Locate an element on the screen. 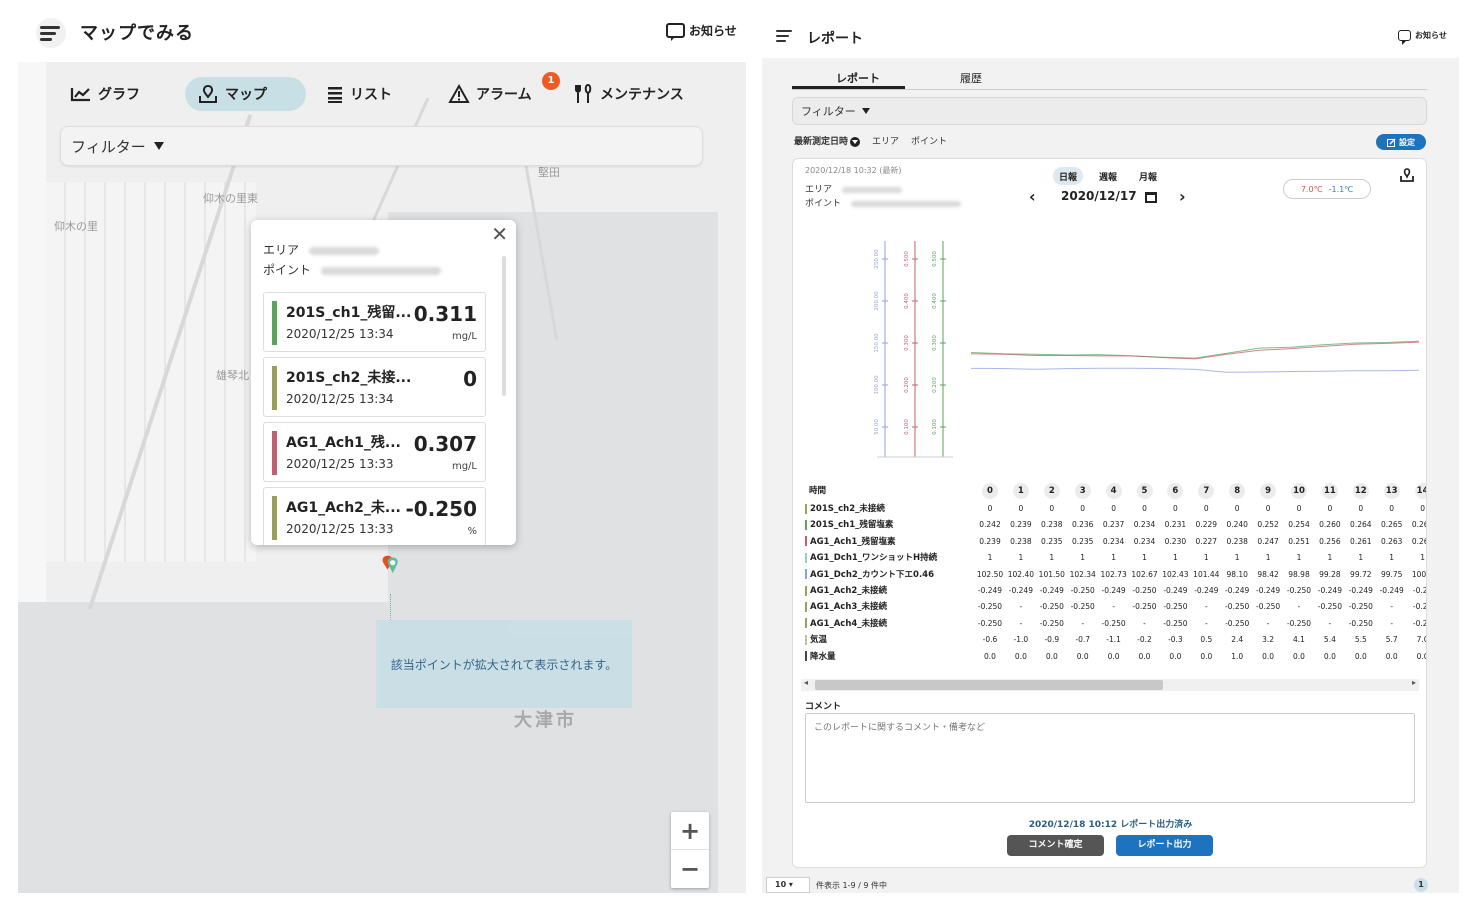 This screenshot has height=913, width=1479. hour-header: 3 is located at coordinates (1082, 491).